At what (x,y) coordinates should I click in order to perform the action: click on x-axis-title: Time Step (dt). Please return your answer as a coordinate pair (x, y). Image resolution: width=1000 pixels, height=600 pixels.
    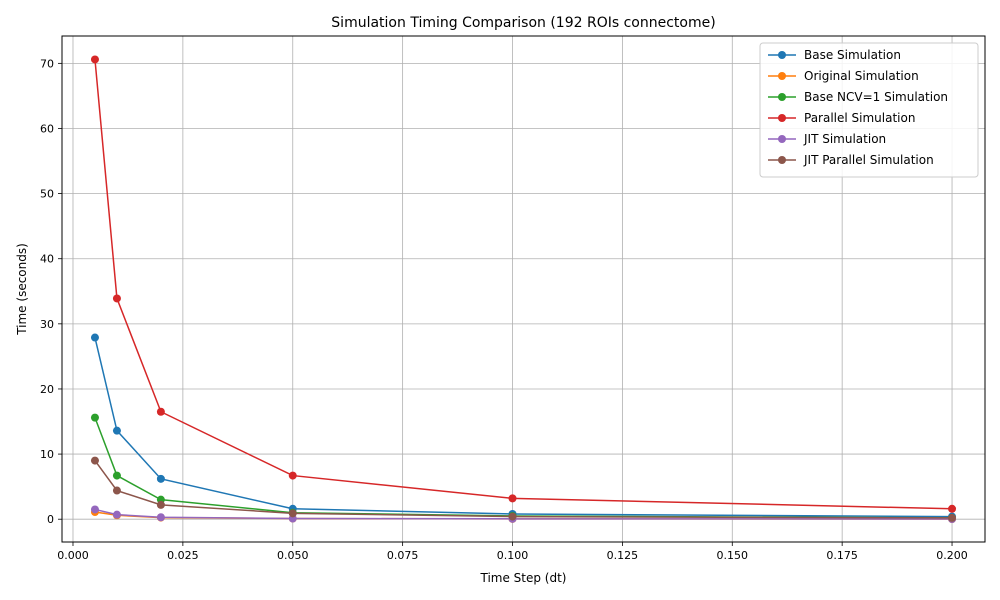
    Looking at the image, I should click on (522, 578).